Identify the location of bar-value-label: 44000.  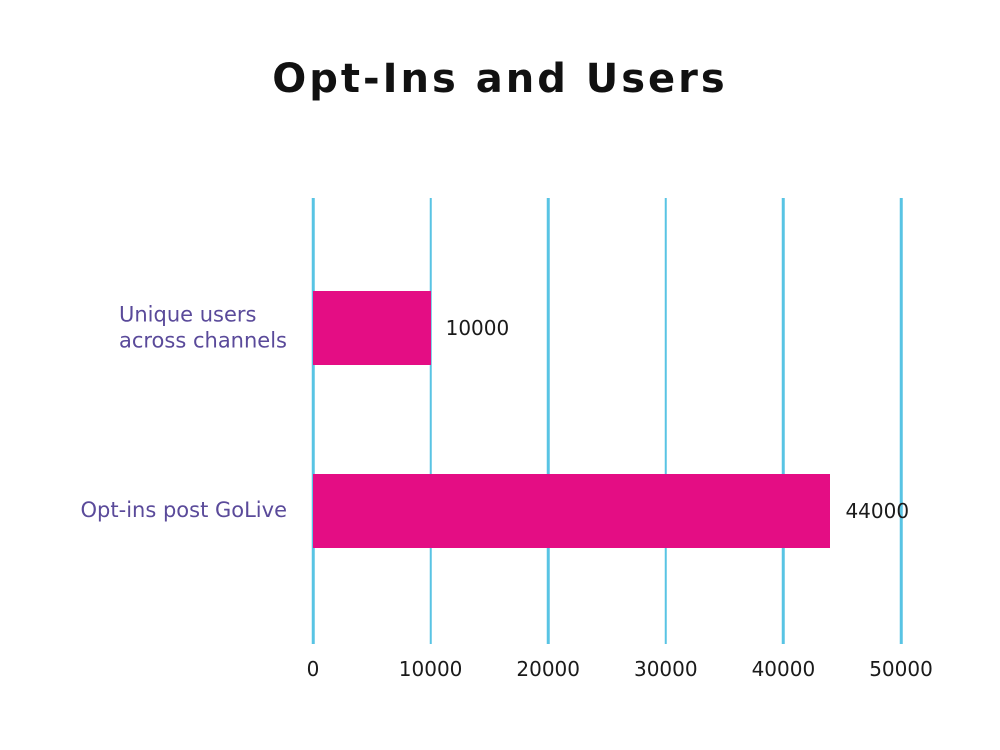
(877, 510).